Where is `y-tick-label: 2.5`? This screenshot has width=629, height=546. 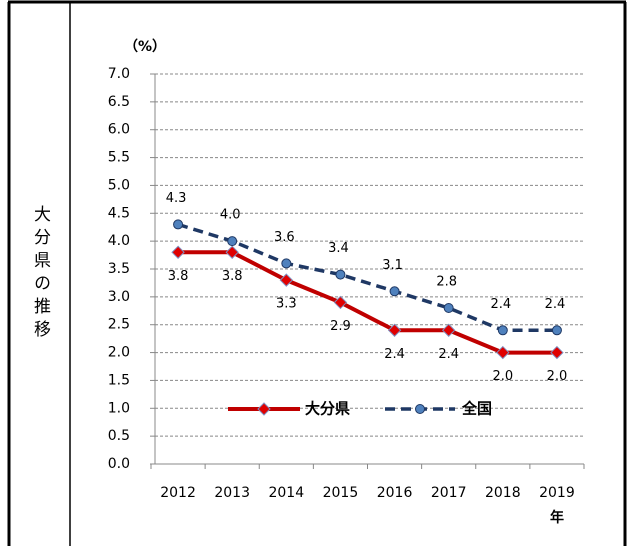
y-tick-label: 2.5 is located at coordinates (119, 325).